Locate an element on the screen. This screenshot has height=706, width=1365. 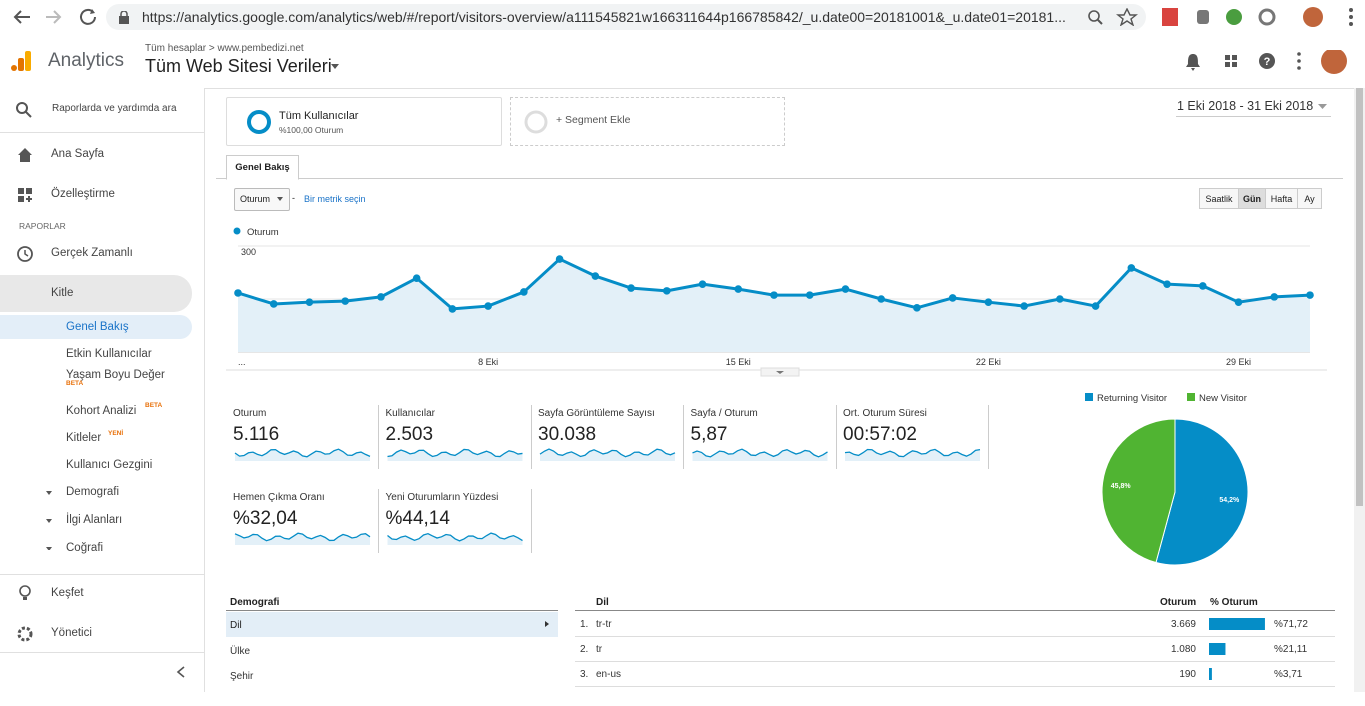
row-rule is located at coordinates (955, 661).